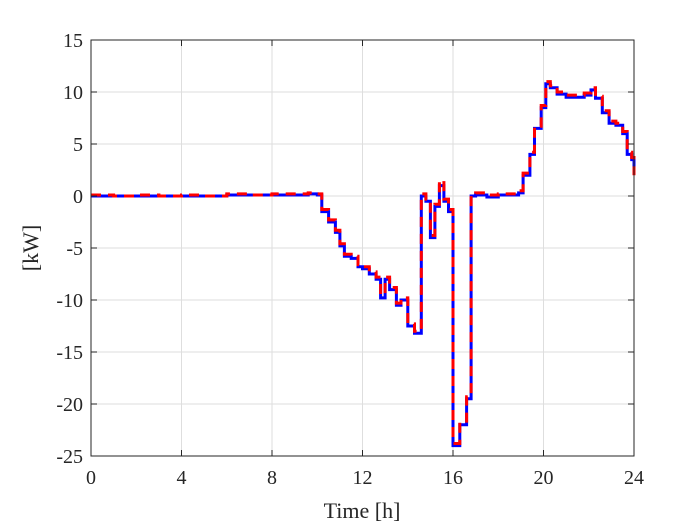 The image size is (700, 525). I want to click on x-tick-label: 8, so click(272, 478).